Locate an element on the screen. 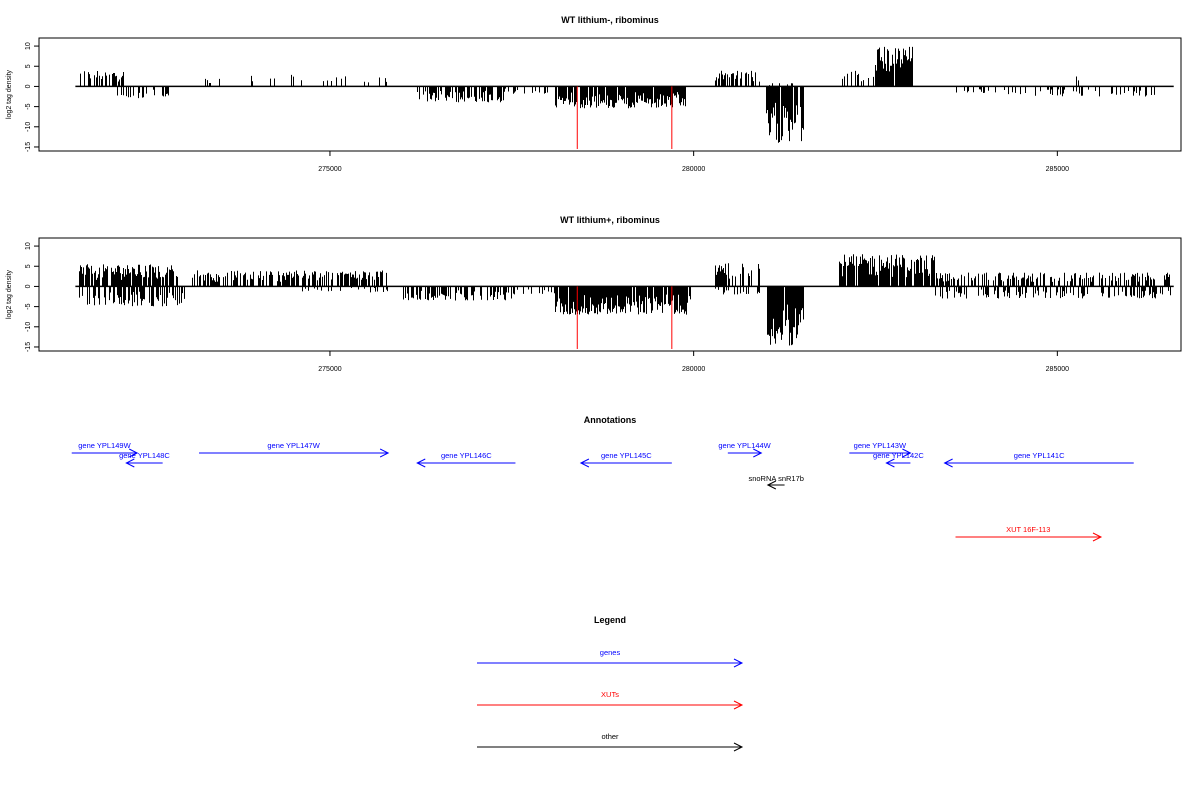 The width and height of the screenshot is (1200, 800). feature-label: snoRNA snR17b is located at coordinates (775, 478).